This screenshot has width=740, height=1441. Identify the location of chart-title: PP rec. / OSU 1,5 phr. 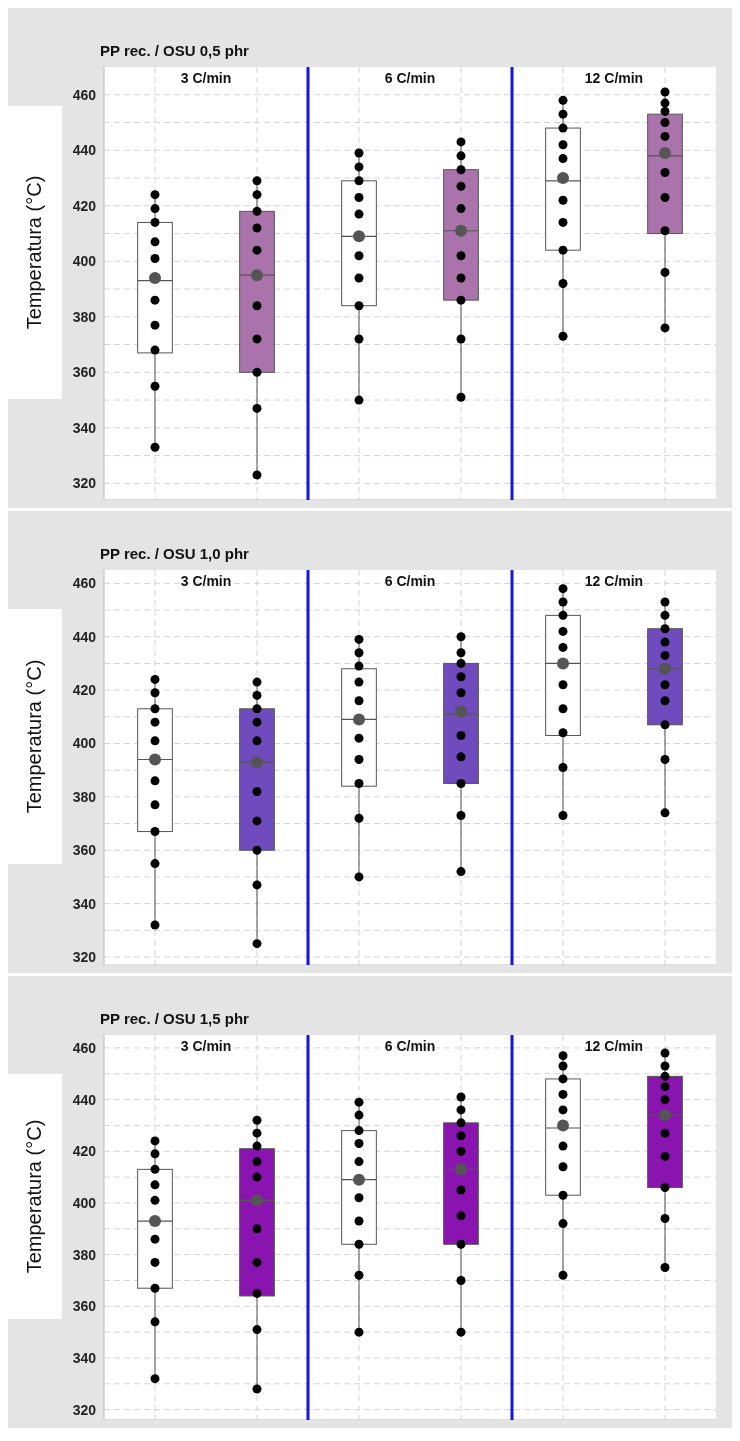
(174, 1018).